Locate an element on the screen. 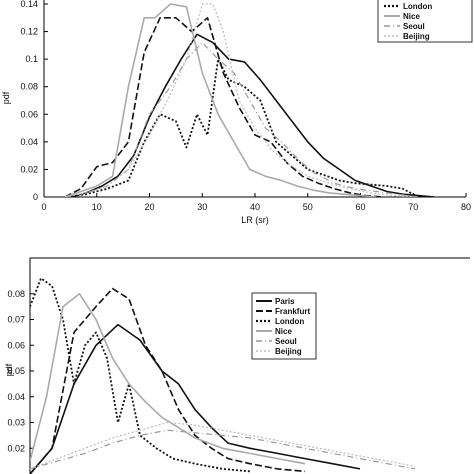  bottom-legend-box is located at coordinates (284, 326).